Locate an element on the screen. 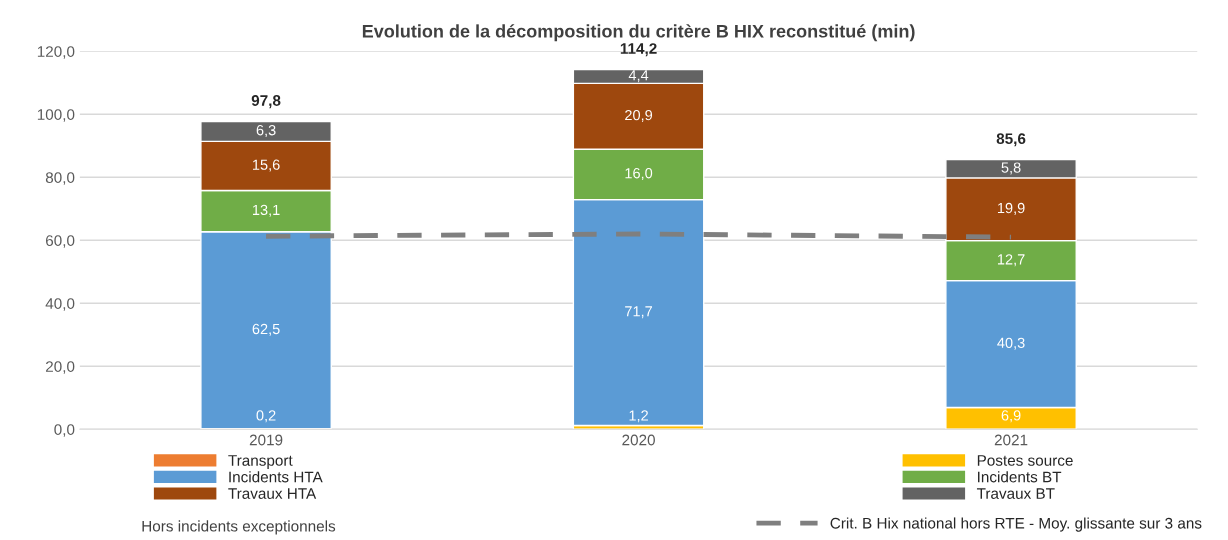 The height and width of the screenshot is (540, 1228). data-label: 16,0 is located at coordinates (639, 174).